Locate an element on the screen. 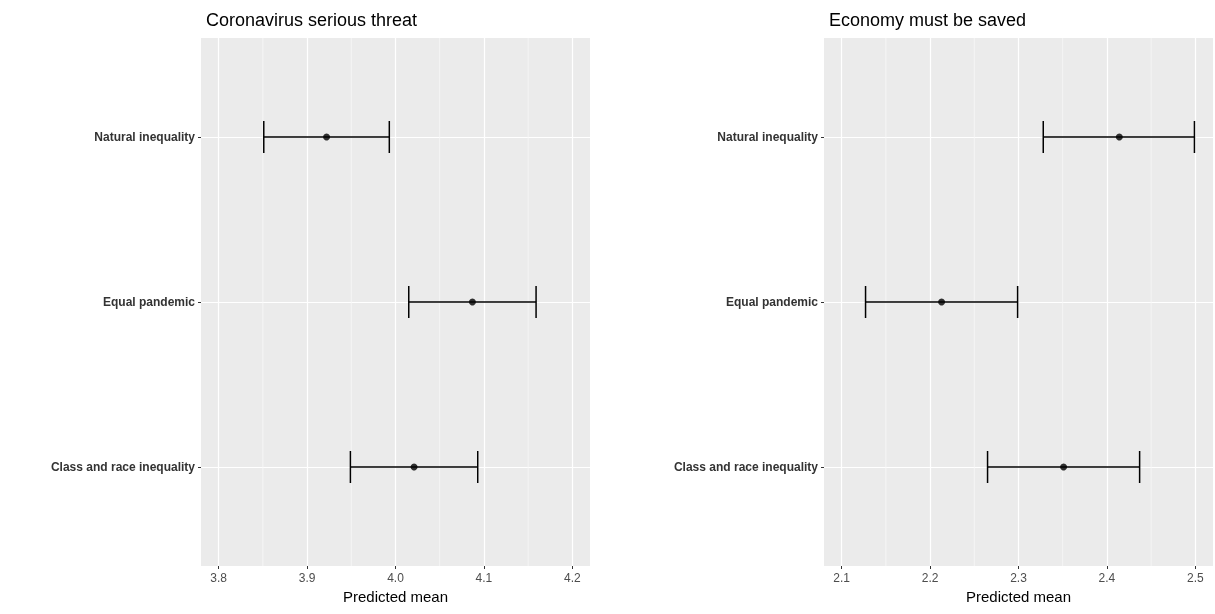 The height and width of the screenshot is (614, 1215). x-tick-label: 3.8 is located at coordinates (219, 578).